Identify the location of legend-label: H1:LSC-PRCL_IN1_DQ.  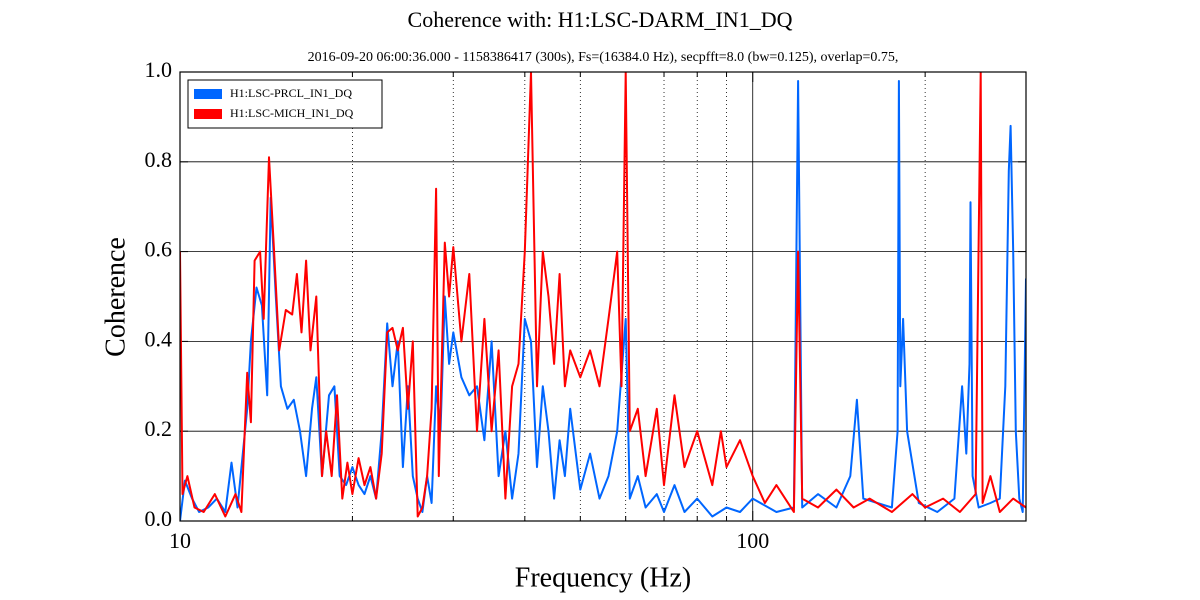
(291, 93).